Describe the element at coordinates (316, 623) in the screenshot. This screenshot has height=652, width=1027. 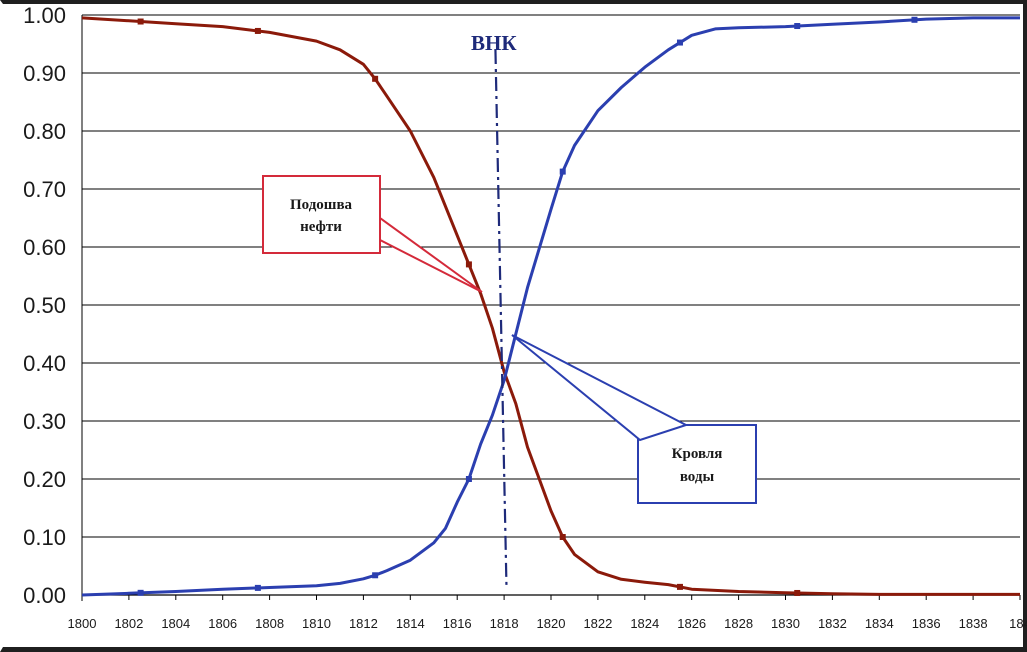
I see `x-tick-label: 1810` at that location.